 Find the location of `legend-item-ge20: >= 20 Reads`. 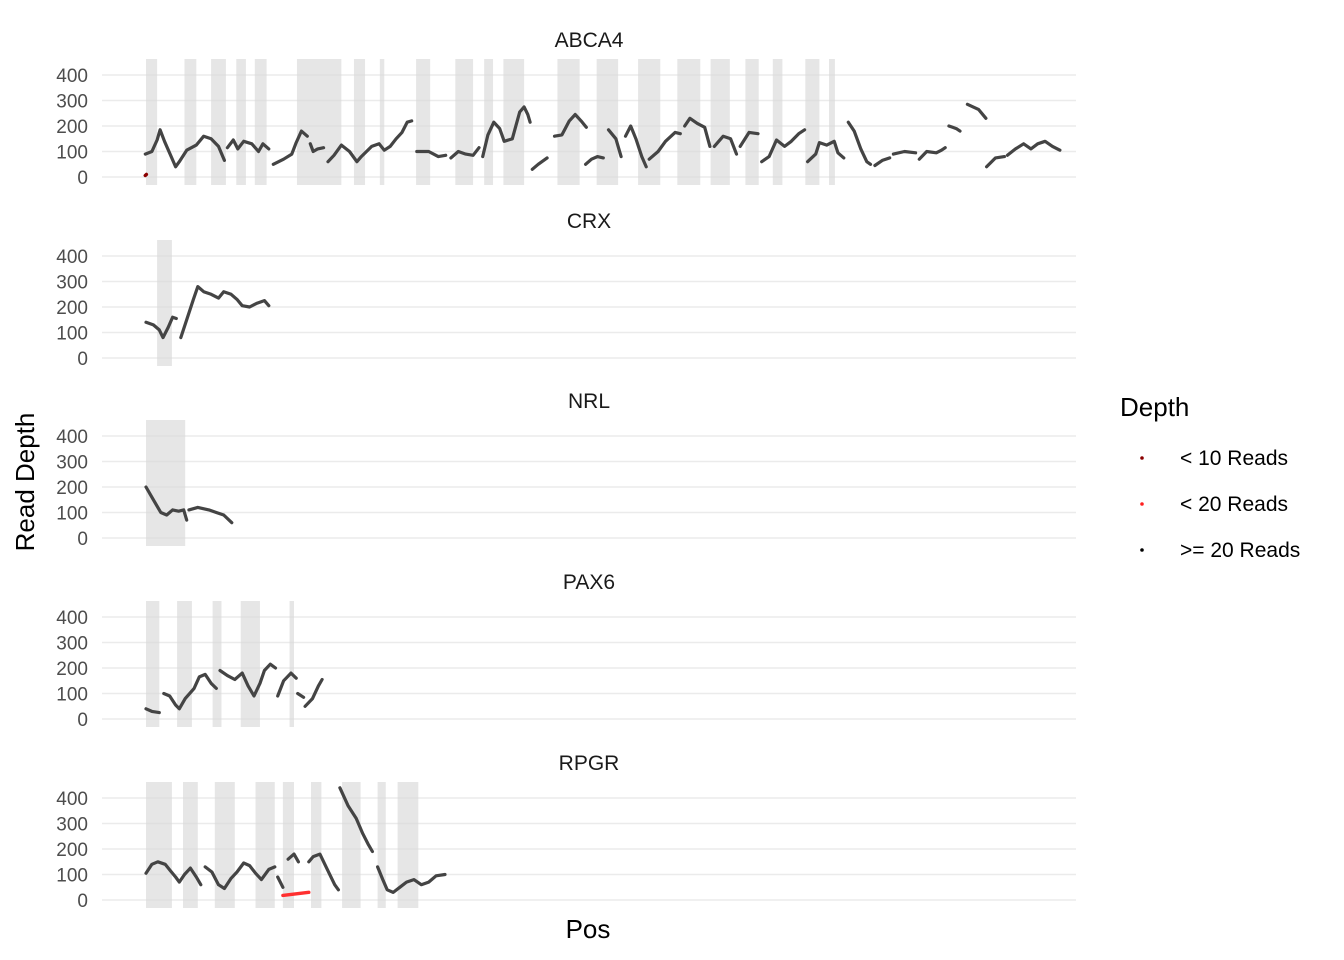

legend-item-ge20: >= 20 Reads is located at coordinates (1220, 550).